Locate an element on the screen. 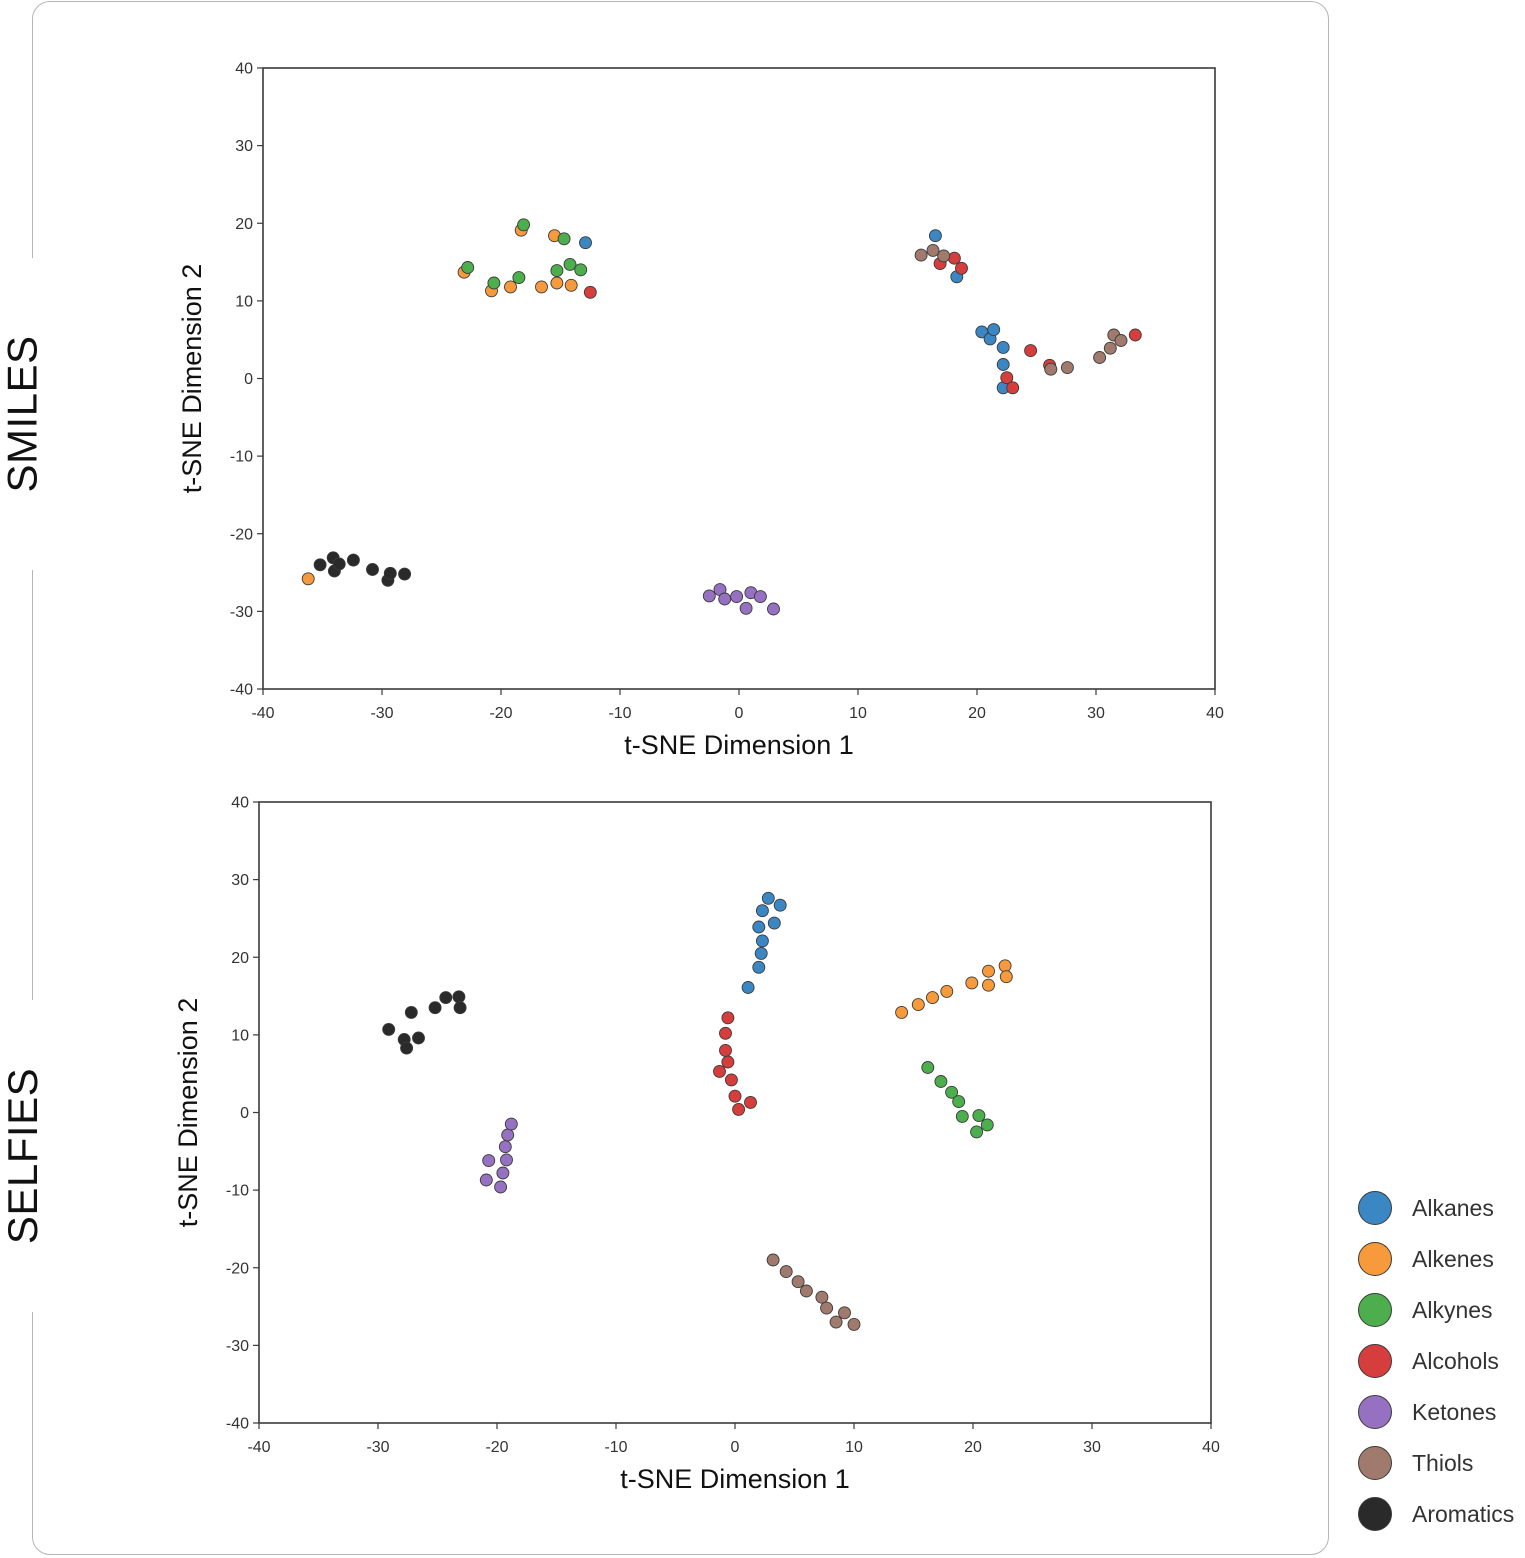 The image size is (1525, 1558). legend-label: Ketones is located at coordinates (1454, 1411).